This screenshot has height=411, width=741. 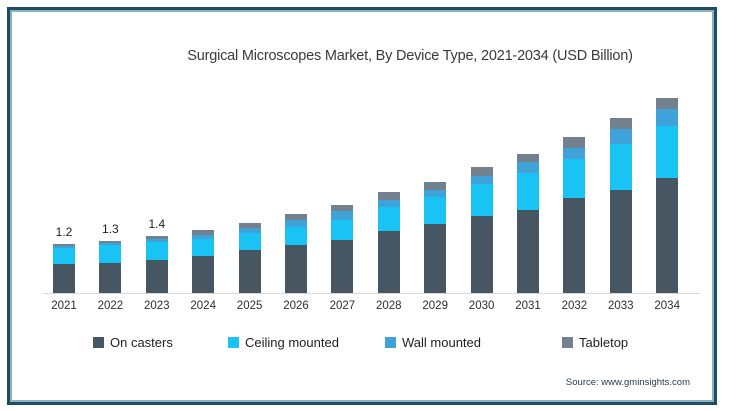 I want to click on bar-2030, so click(x=481, y=230).